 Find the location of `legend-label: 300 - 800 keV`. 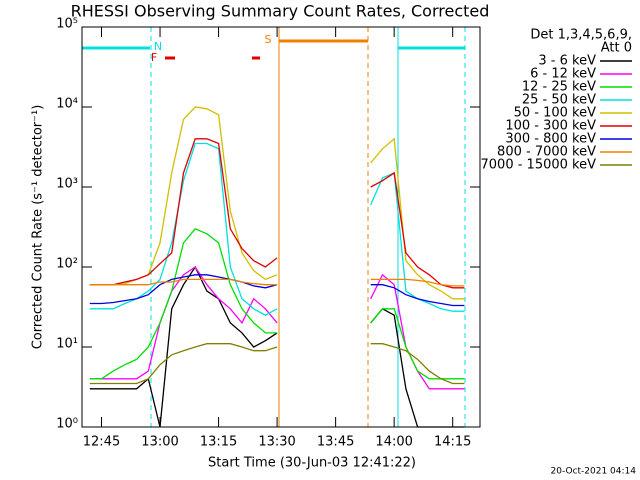

legend-label: 300 - 800 keV is located at coordinates (550, 139).